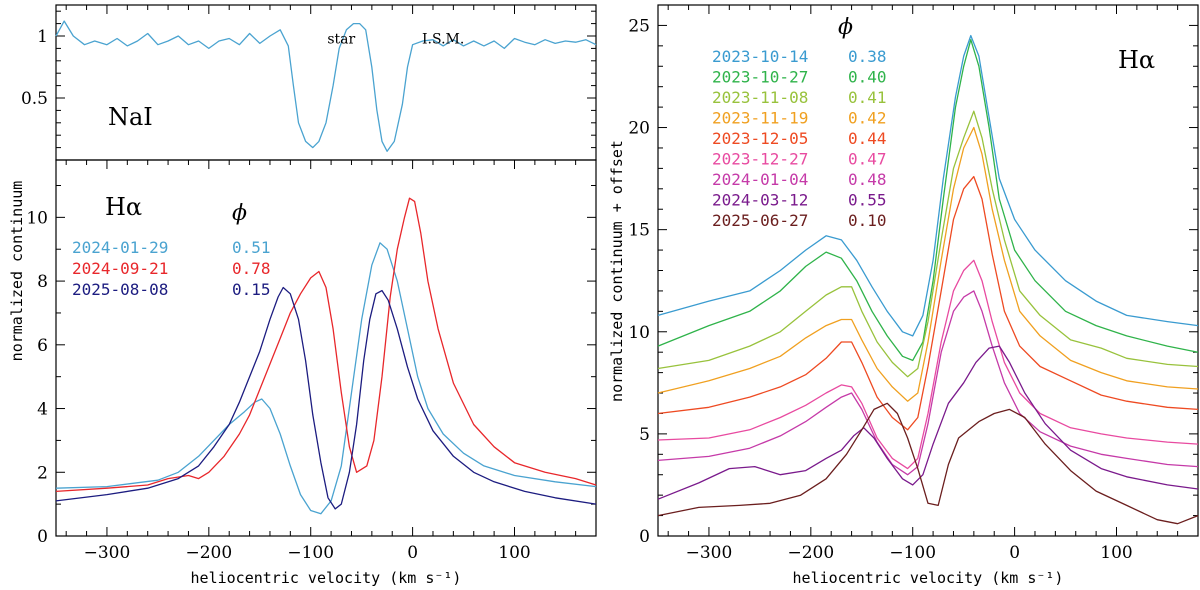 This screenshot has width=1200, height=590. I want to click on left-ylabel: normalized continuum, so click(17, 271).